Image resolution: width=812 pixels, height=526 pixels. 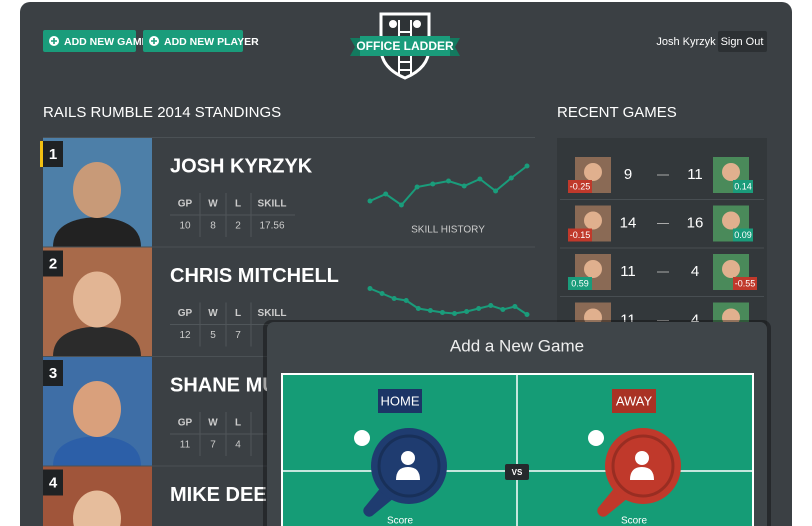 What do you see at coordinates (634, 521) in the screenshot?
I see `away-score-label: Score` at bounding box center [634, 521].